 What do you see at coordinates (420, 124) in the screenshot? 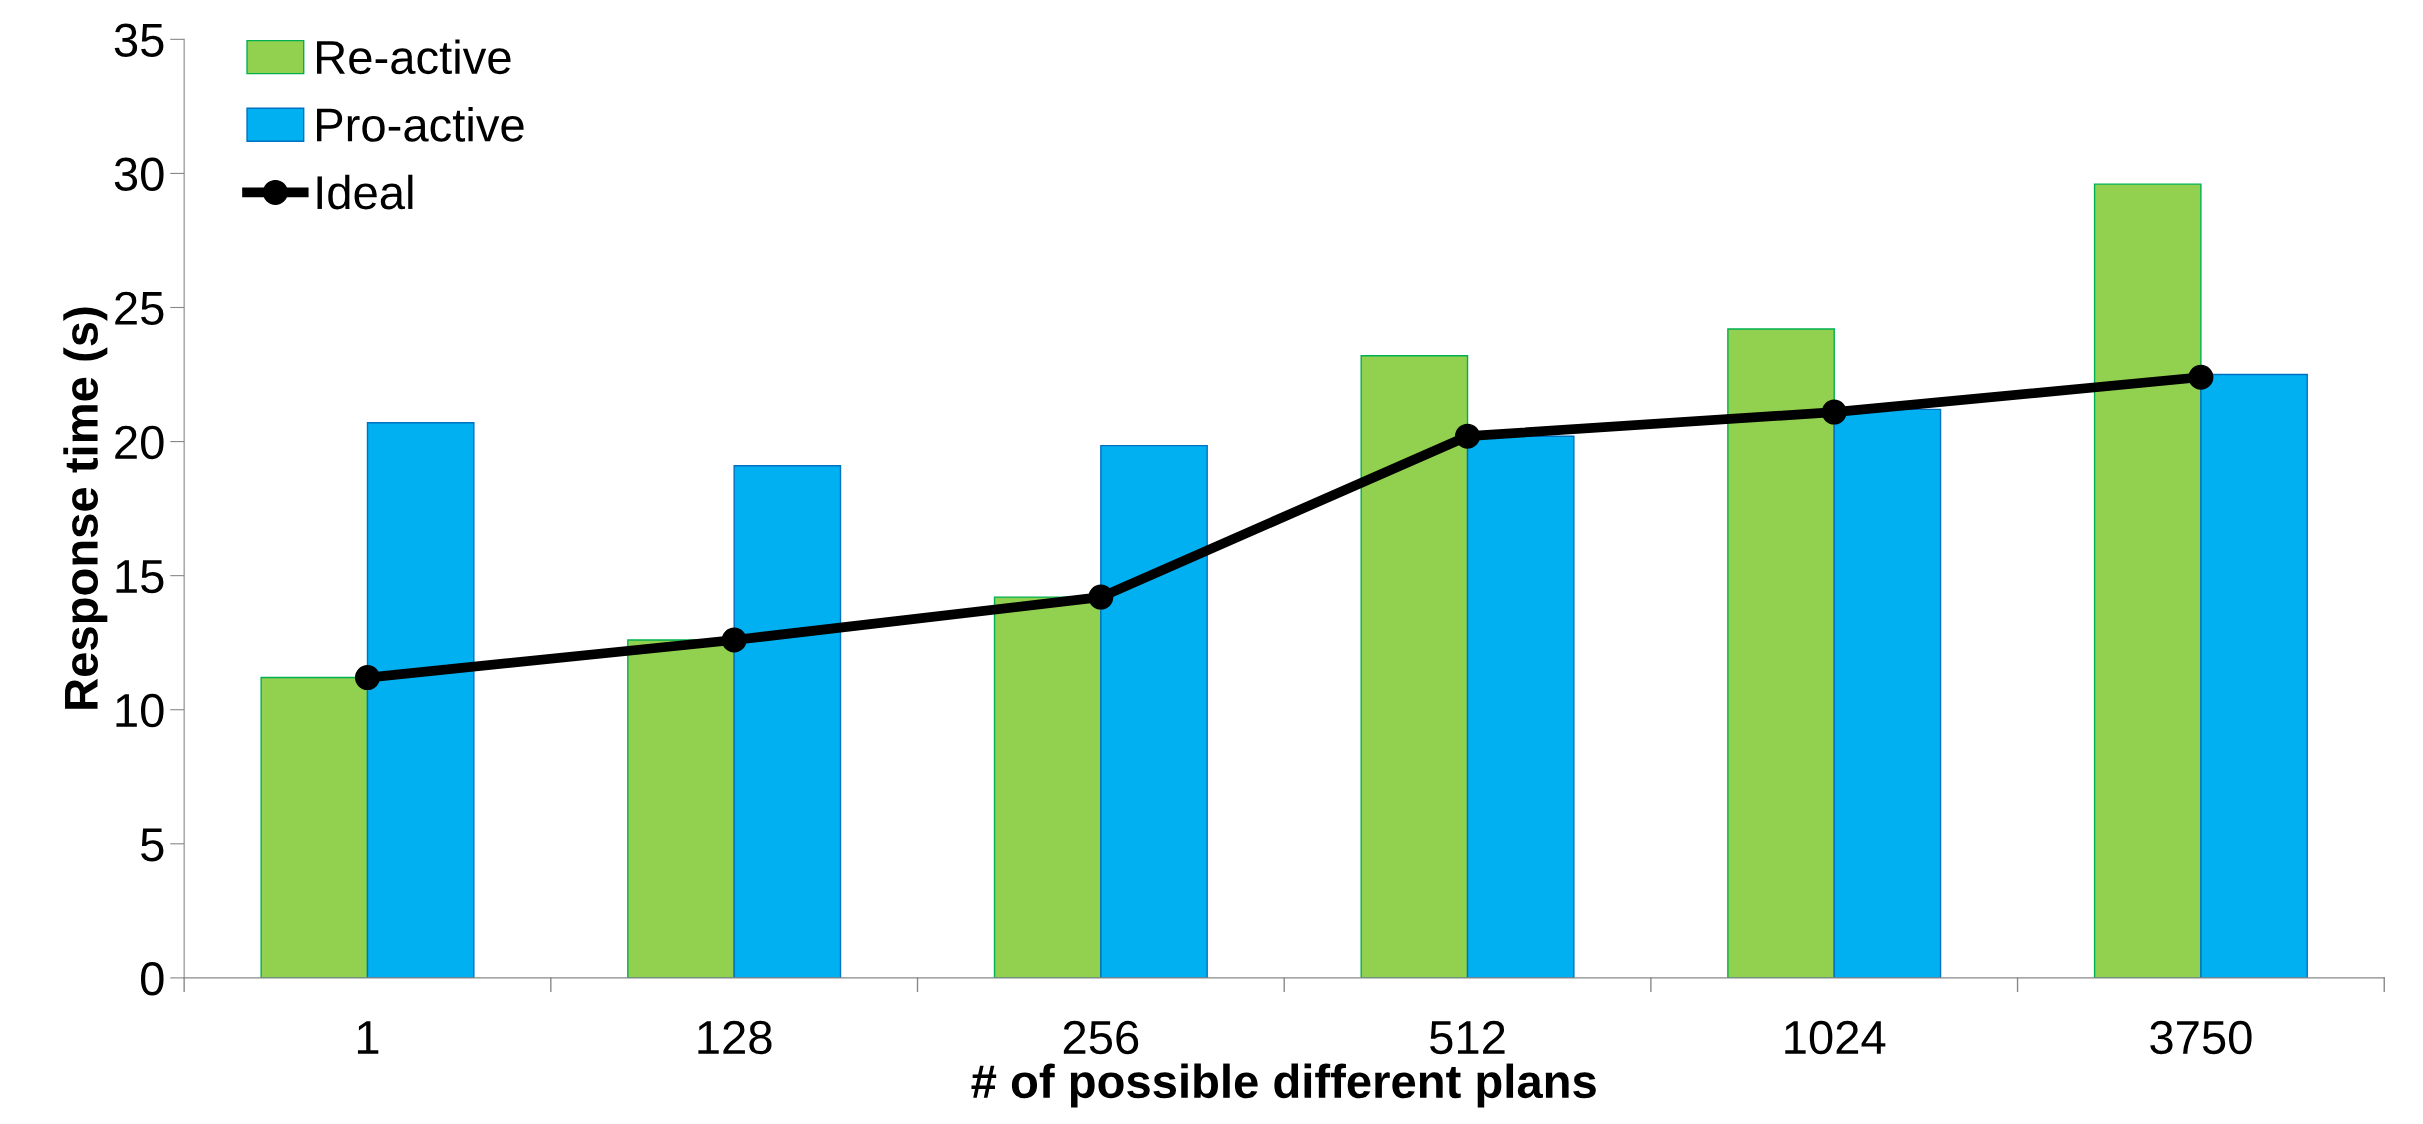
I see `legend-label: Pro-active` at bounding box center [420, 124].